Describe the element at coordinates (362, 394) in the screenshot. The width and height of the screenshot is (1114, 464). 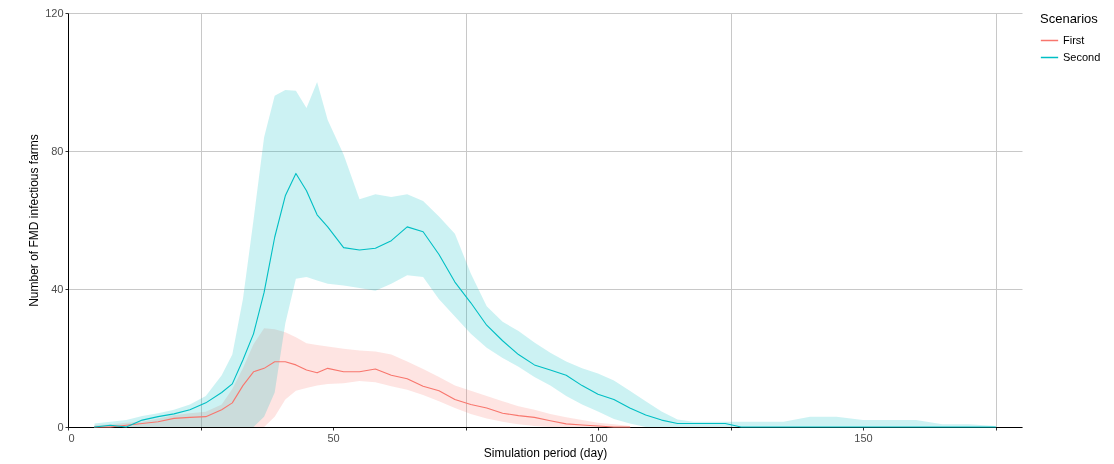
I see `line-series` at that location.